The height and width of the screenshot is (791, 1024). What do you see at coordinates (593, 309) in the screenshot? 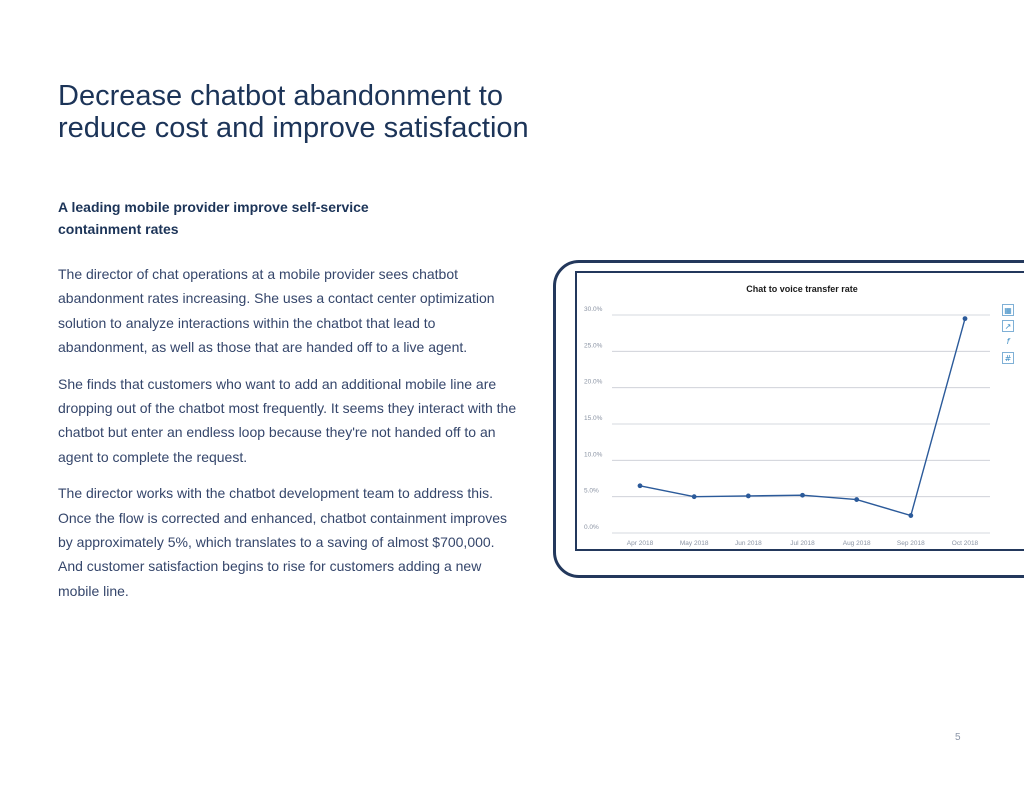
I see `y-tick-label: 30.0%` at bounding box center [593, 309].